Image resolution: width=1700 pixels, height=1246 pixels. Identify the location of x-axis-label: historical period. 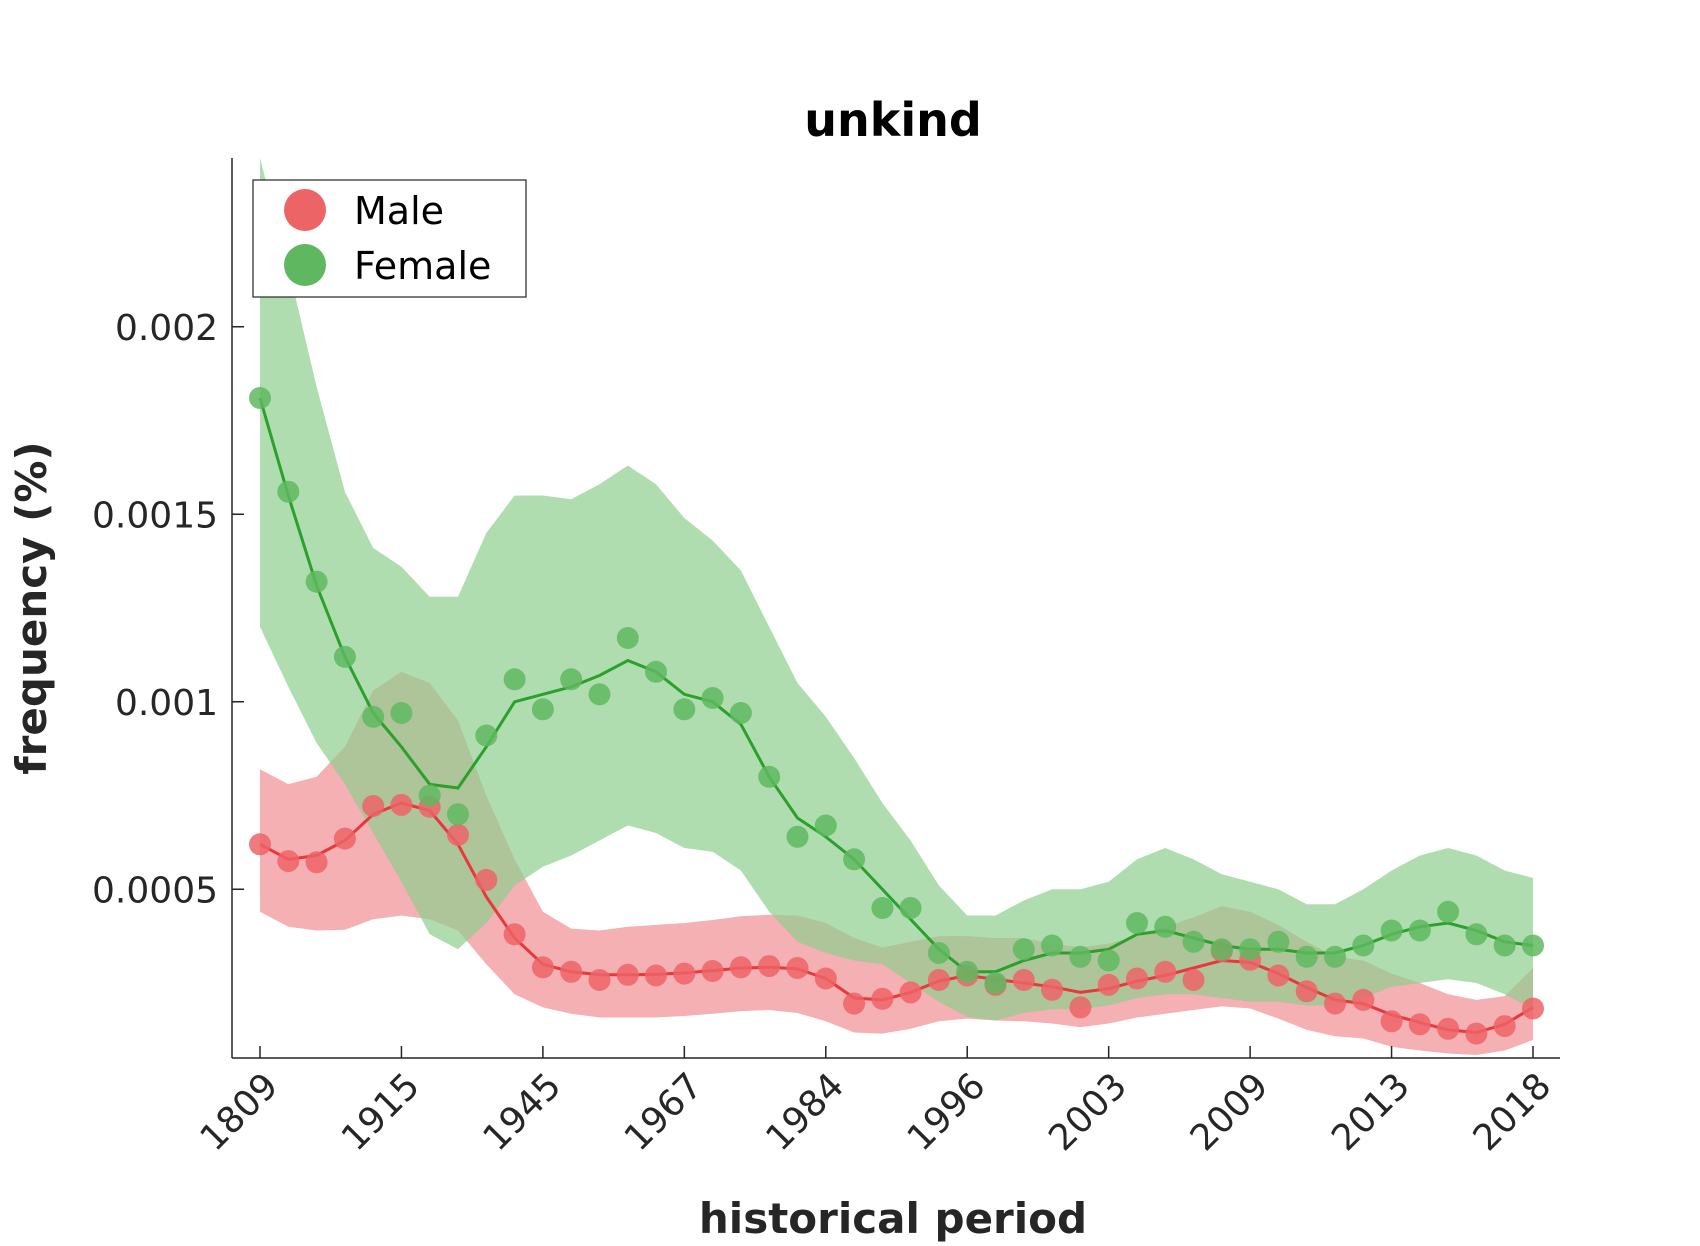
(893, 1218).